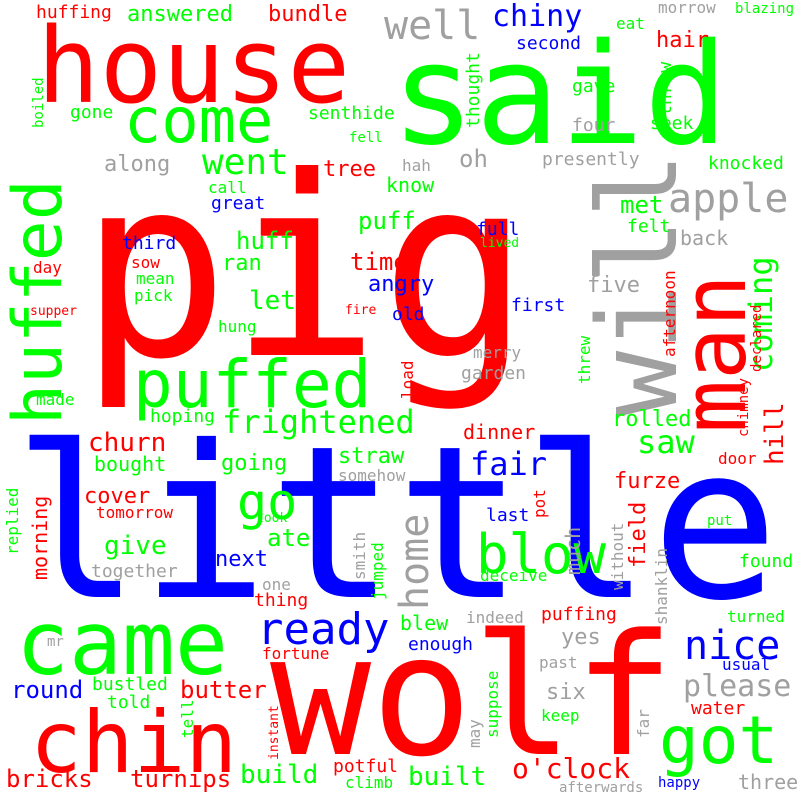 The image size is (800, 800). Describe the element at coordinates (74, 12) in the screenshot. I see `word-huffing: huffing` at that location.